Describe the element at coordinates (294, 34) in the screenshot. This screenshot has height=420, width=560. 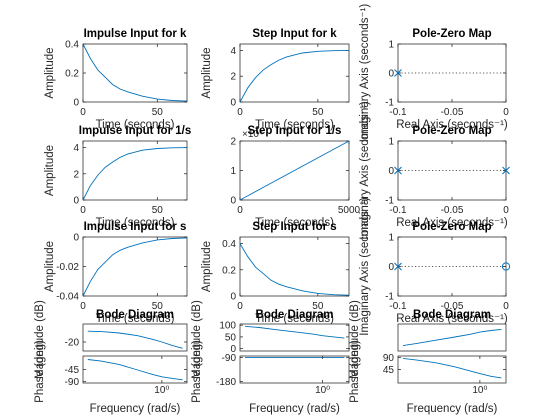
I see `axes-title: Step Input for k` at that location.